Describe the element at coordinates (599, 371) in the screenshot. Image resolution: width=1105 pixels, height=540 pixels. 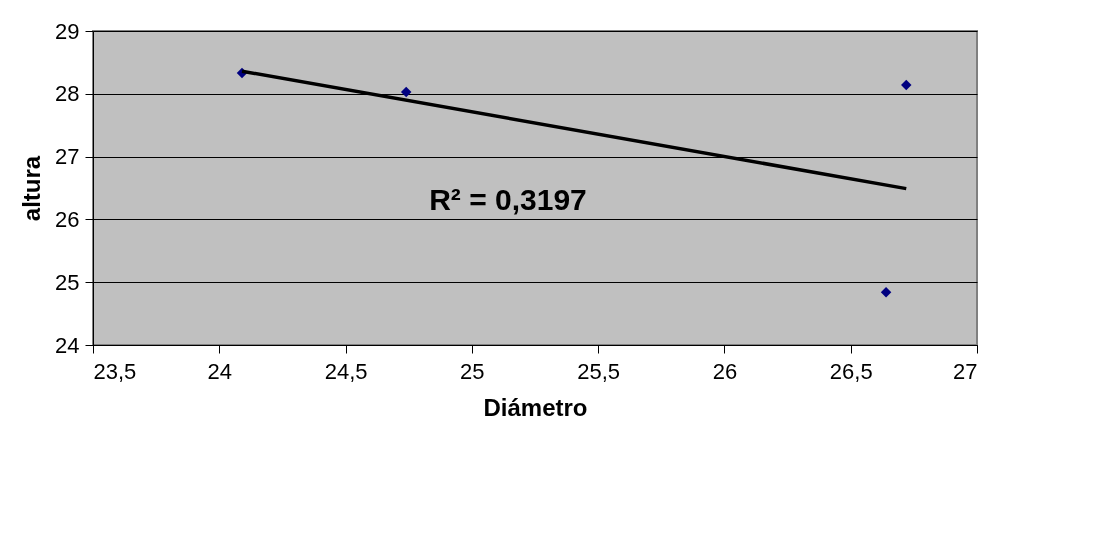
I see `x-tick-label: 25,5` at that location.